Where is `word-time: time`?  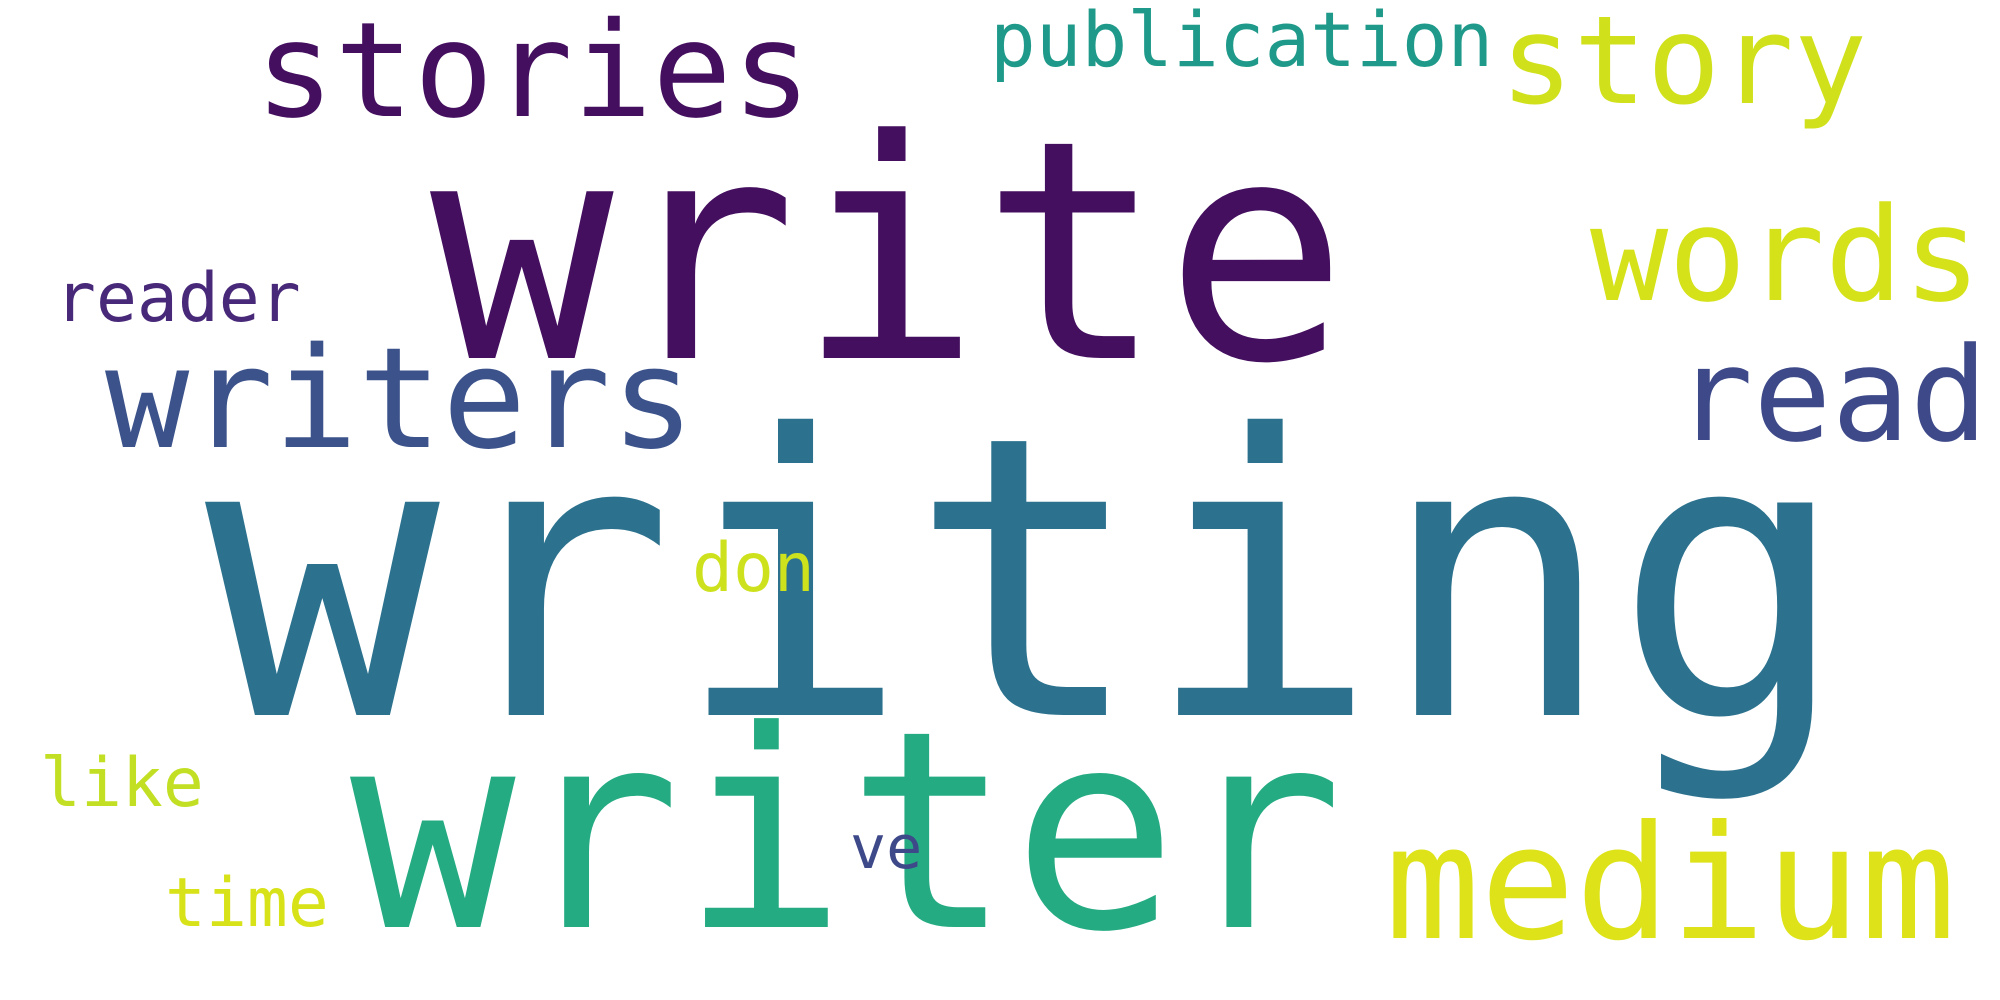
word-time: time is located at coordinates (247, 903).